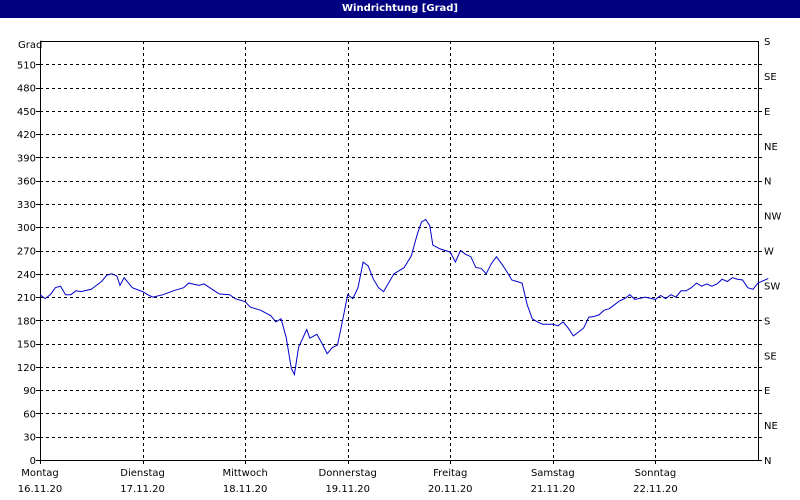  Describe the element at coordinates (553, 473) in the screenshot. I see `x-tick-day: Samstag` at that location.